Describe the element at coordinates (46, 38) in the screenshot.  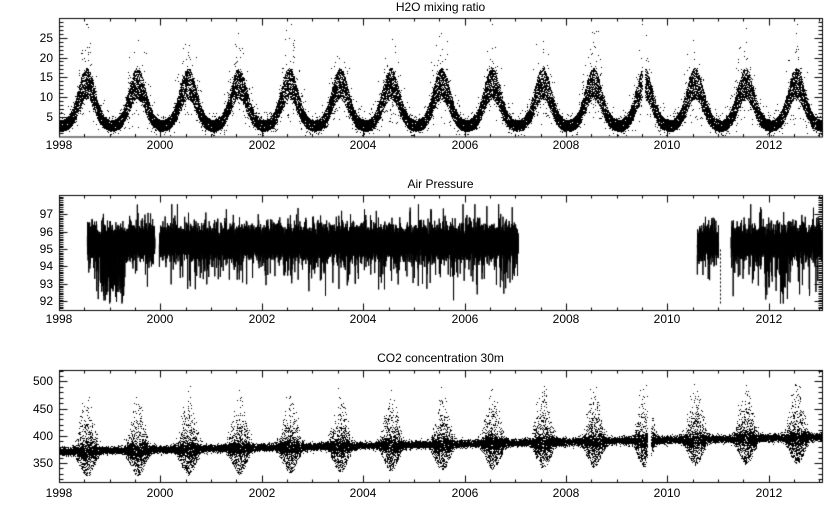
I see `y-tick-label: 25` at that location.